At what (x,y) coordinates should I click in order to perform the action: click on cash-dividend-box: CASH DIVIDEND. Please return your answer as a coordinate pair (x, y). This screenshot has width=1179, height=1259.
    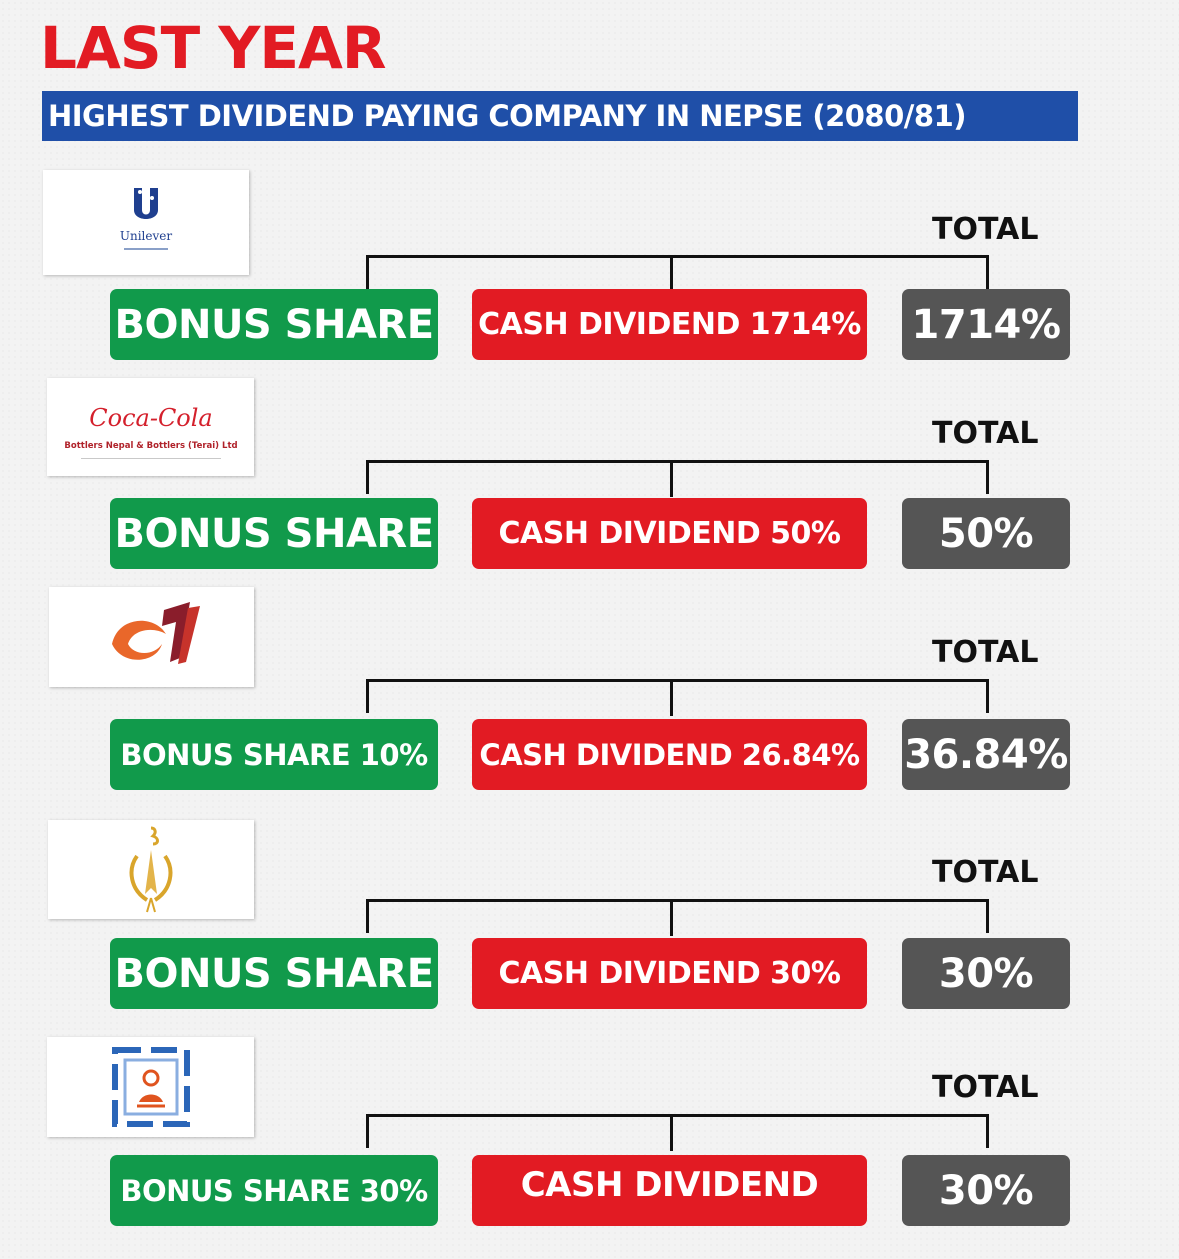
    Looking at the image, I should click on (669, 1190).